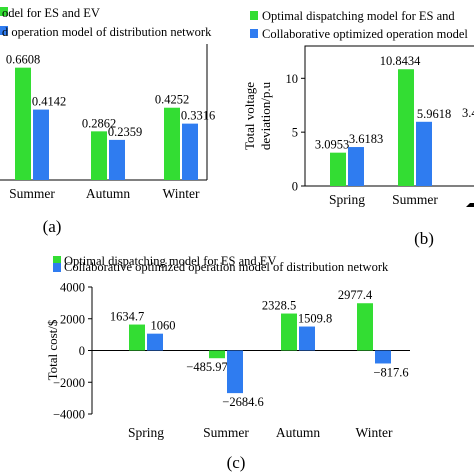 The height and width of the screenshot is (474, 474). Describe the element at coordinates (249, 116) in the screenshot. I see `y-axis-label-line1: Total voltage` at that location.